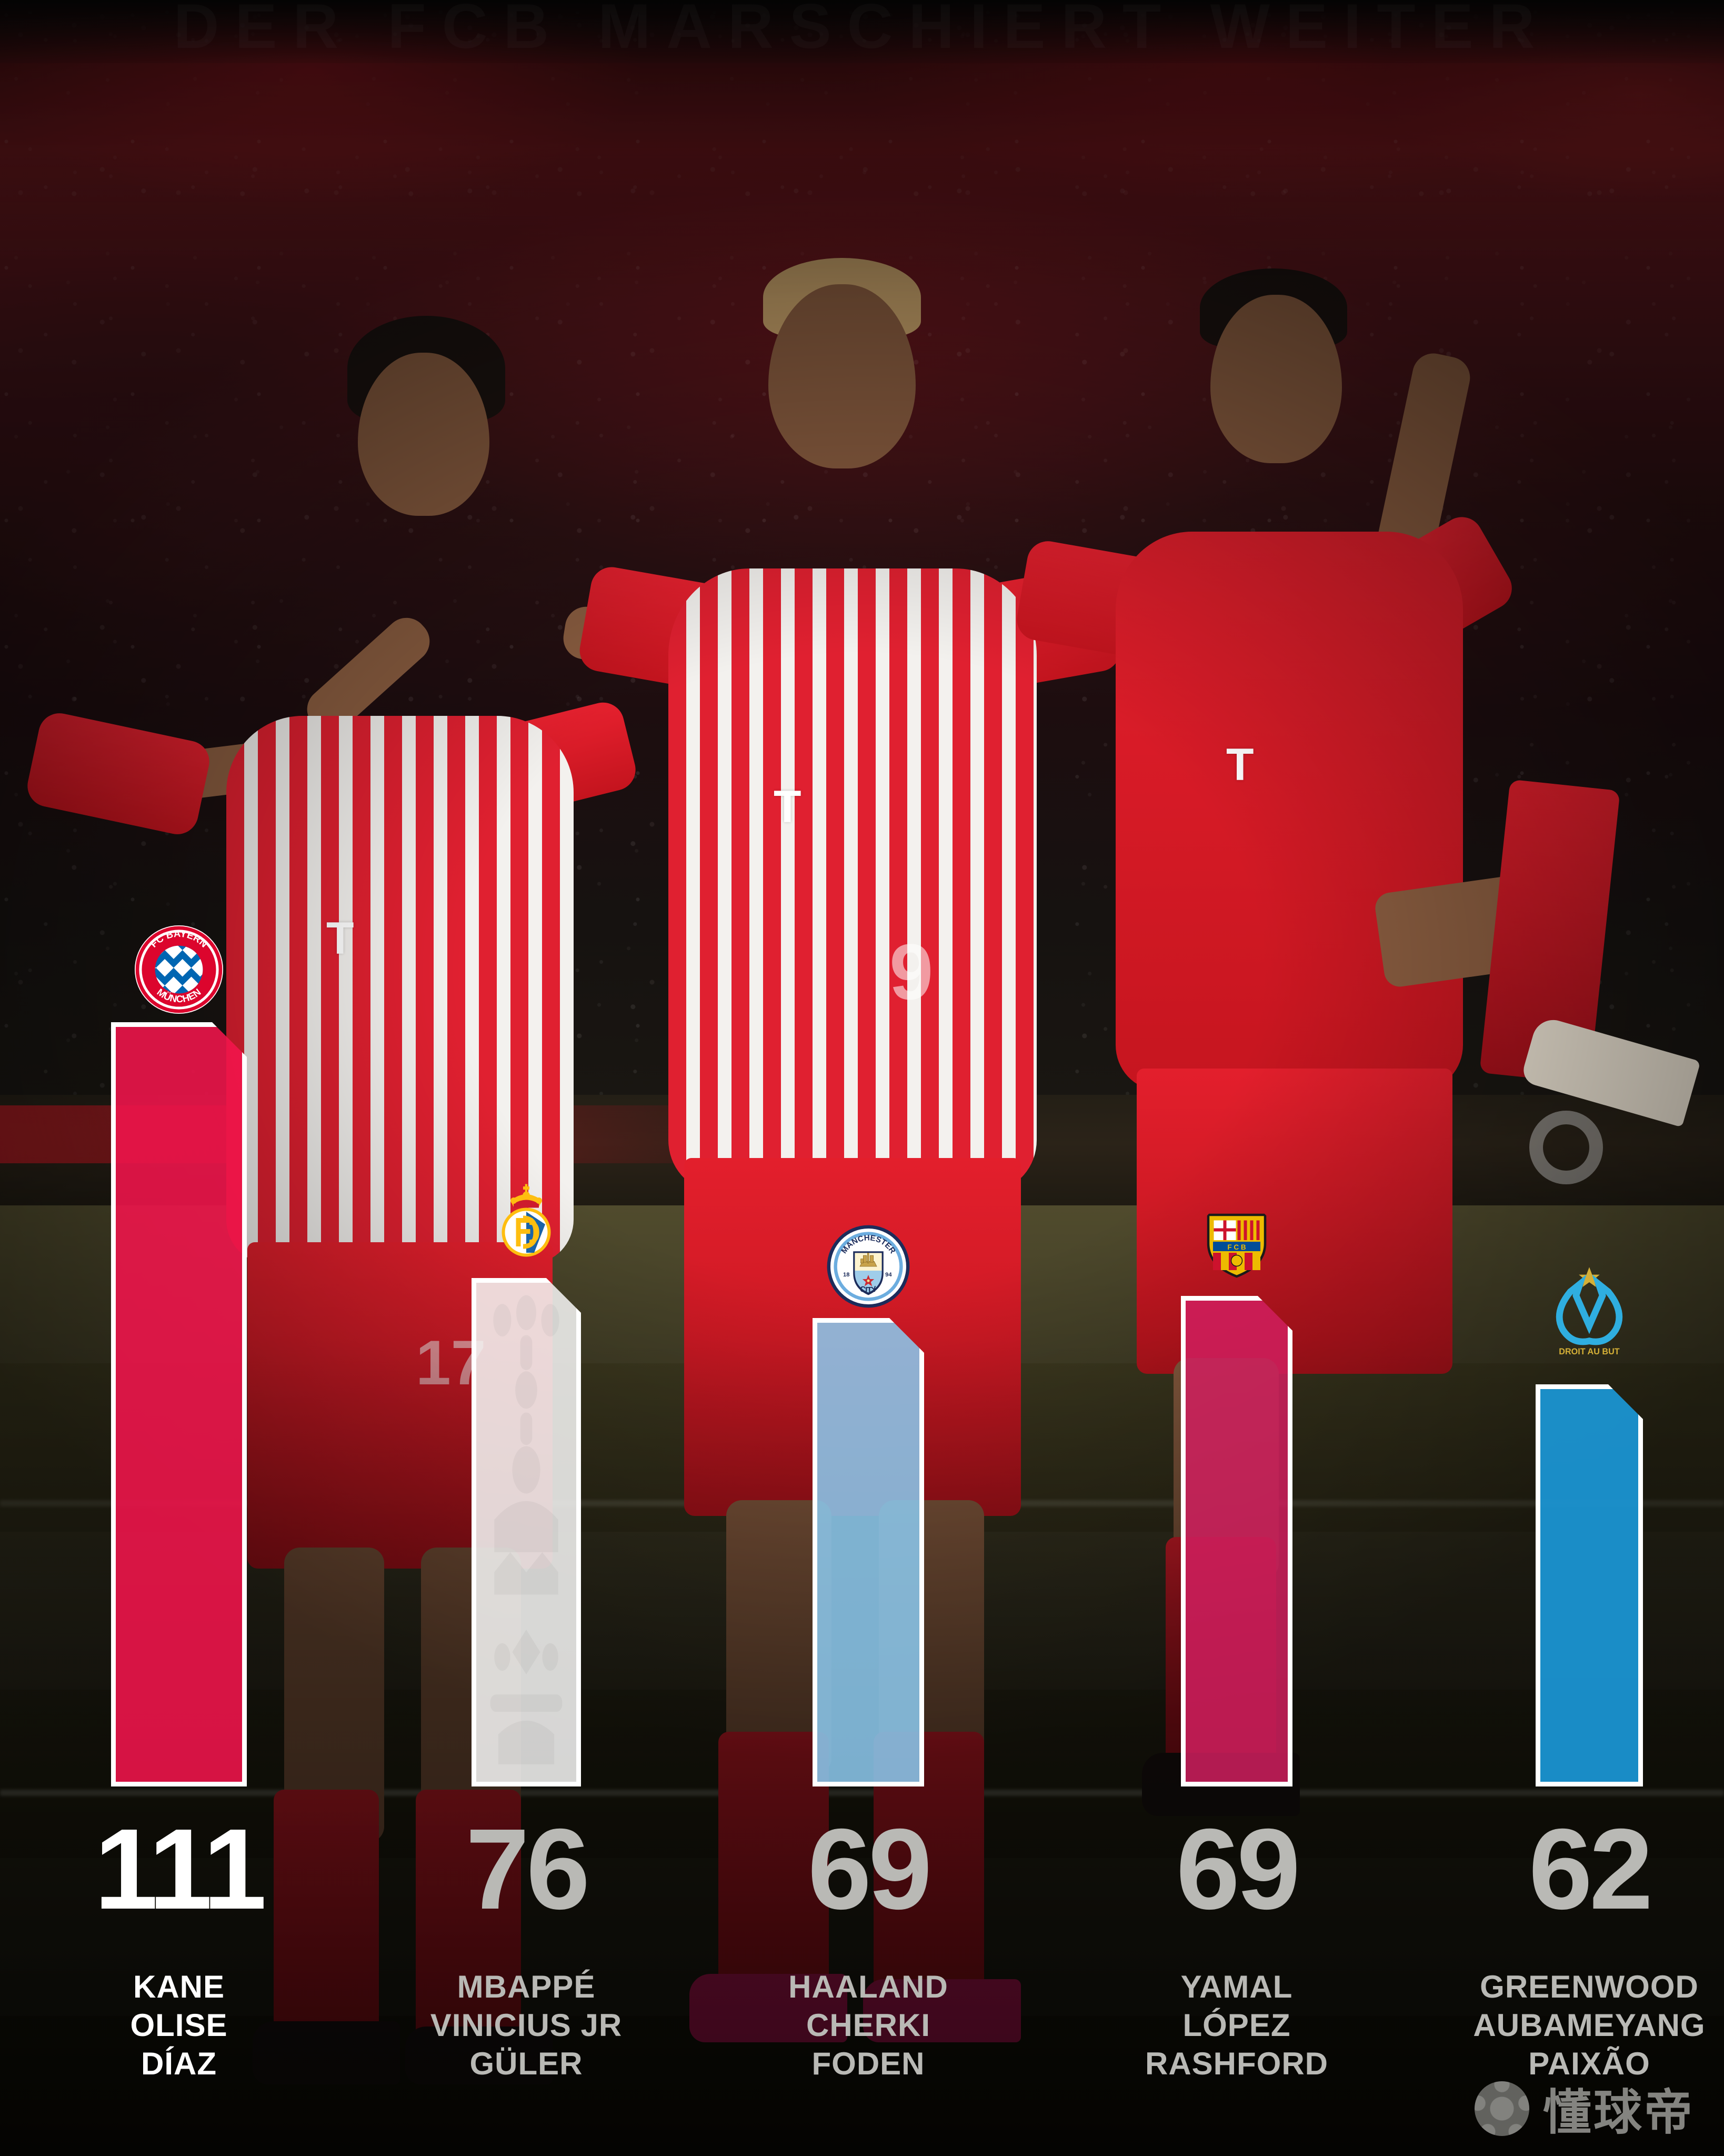 This screenshot has height=2156, width=1724. I want to click on player-name: FODEN, so click(868, 2064).